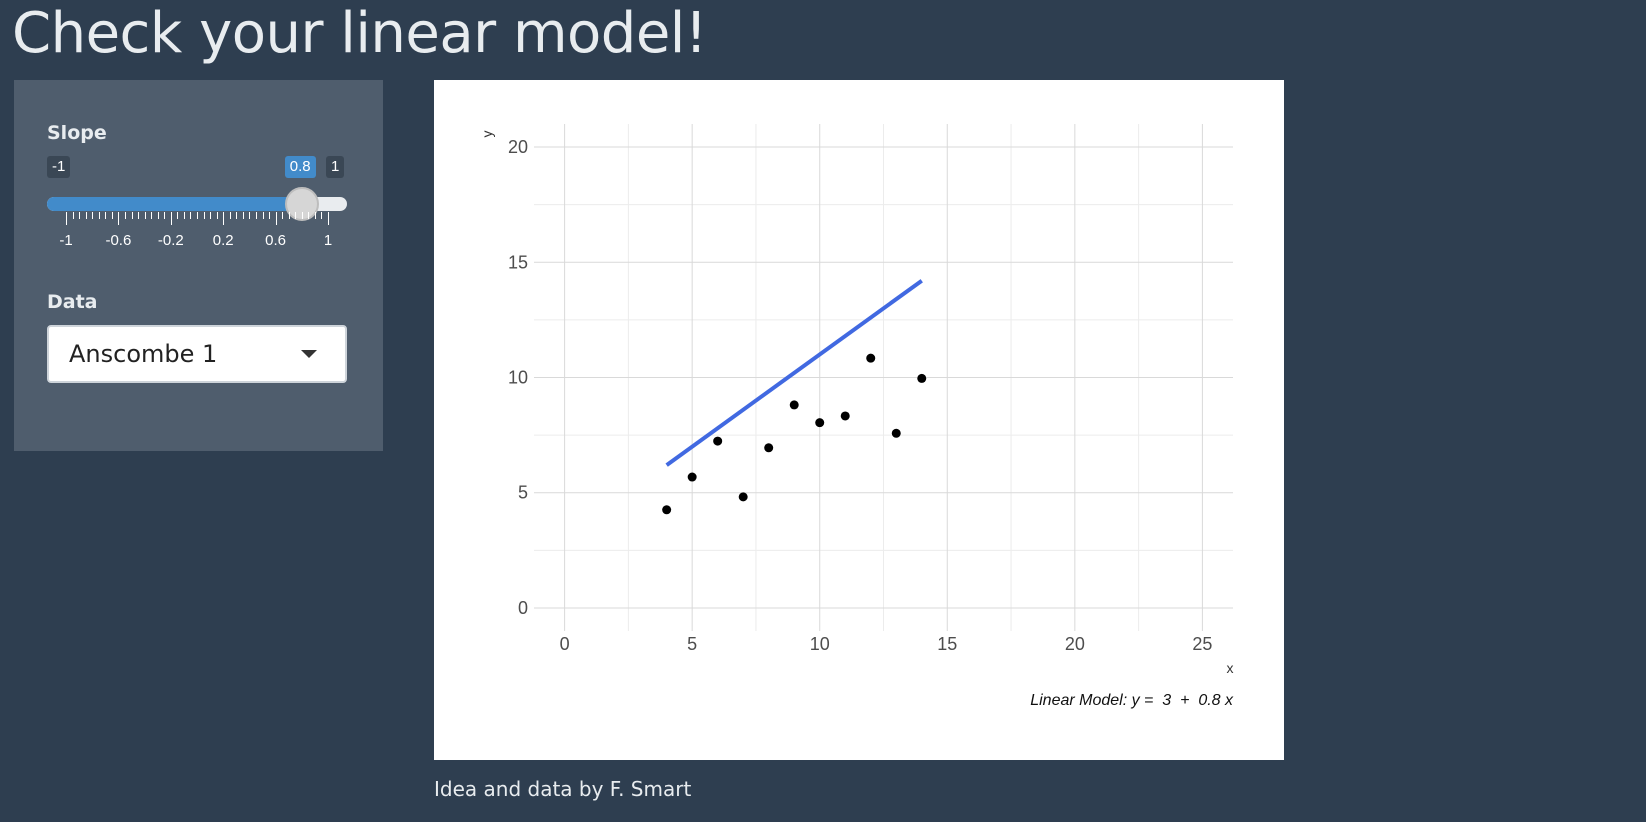 Image resolution: width=1646 pixels, height=822 pixels. What do you see at coordinates (1075, 644) in the screenshot?
I see `x-tick-label: 20` at bounding box center [1075, 644].